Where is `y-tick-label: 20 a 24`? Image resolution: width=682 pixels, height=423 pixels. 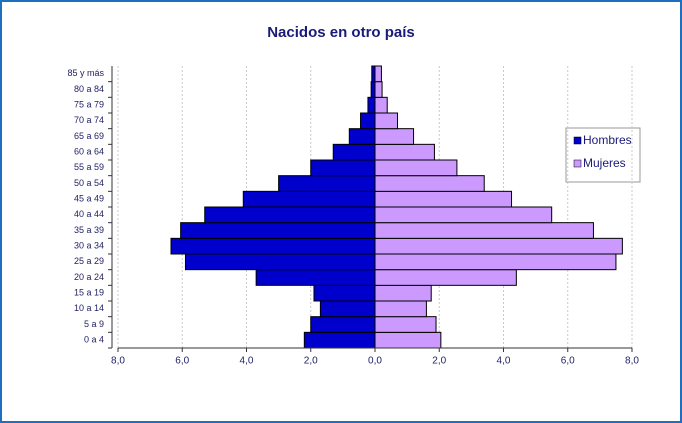
y-tick-label: 20 a 24 is located at coordinates (89, 277).